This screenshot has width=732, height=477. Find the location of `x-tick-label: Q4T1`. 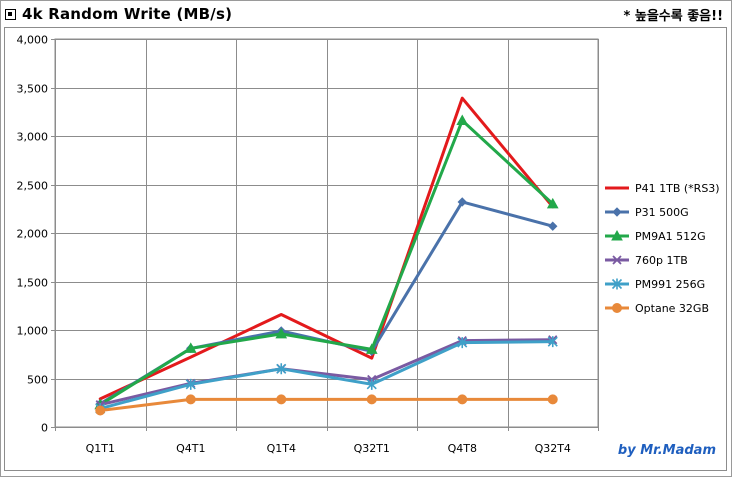

x-tick-label: Q4T1 is located at coordinates (190, 448).